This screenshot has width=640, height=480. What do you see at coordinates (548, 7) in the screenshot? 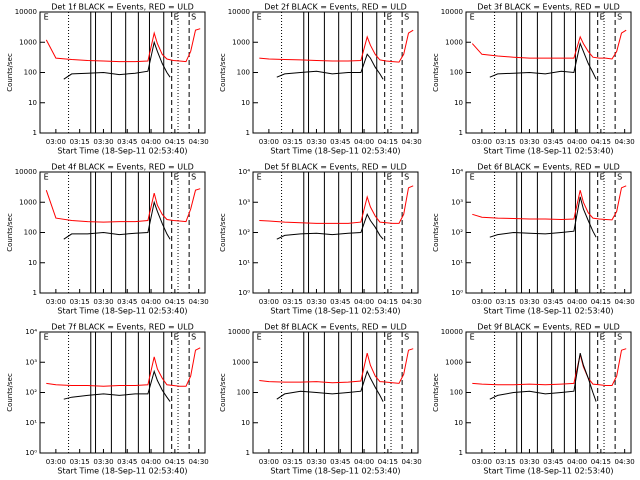
I see `panel-title: Det 3f BLACK = Events, RED = ULD` at bounding box center [548, 7].